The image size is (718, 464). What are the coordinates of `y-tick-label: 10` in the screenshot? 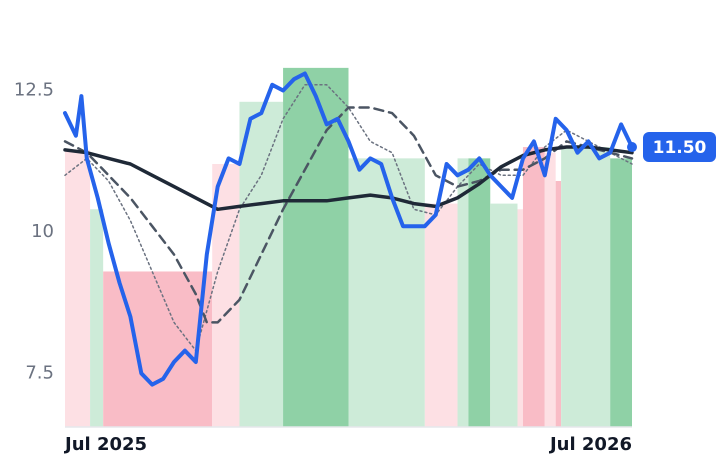 It's located at (42, 231).